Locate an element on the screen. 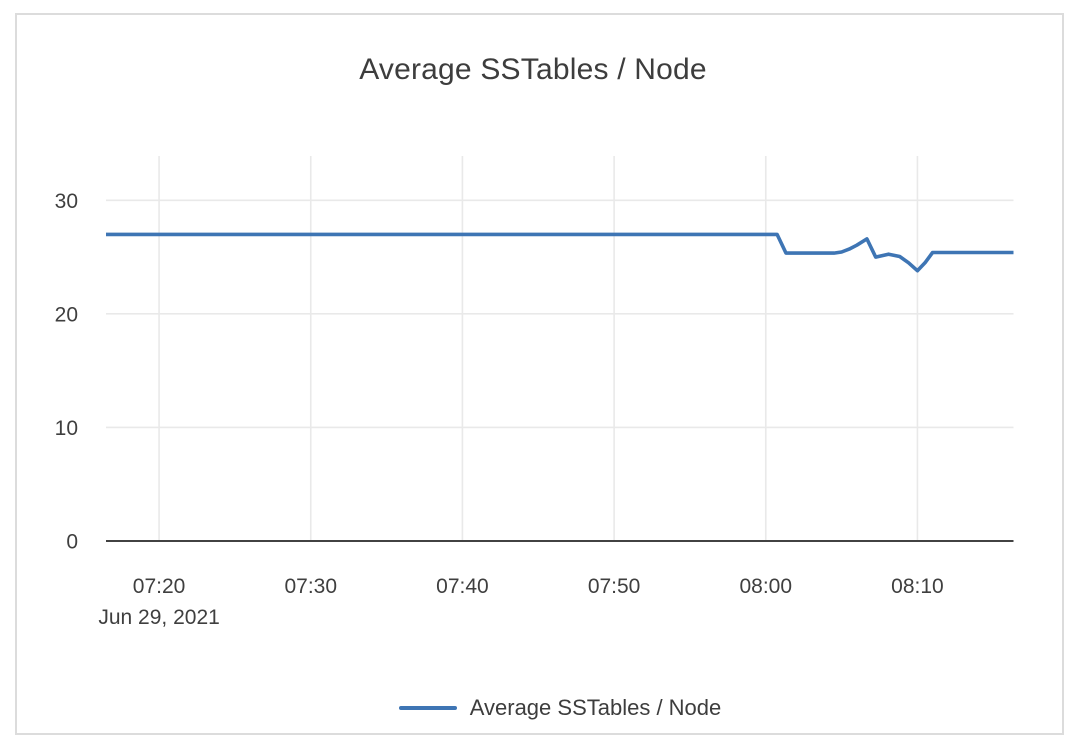 The image size is (1066, 746). y-axis-tick-label: 30 is located at coordinates (66, 201).